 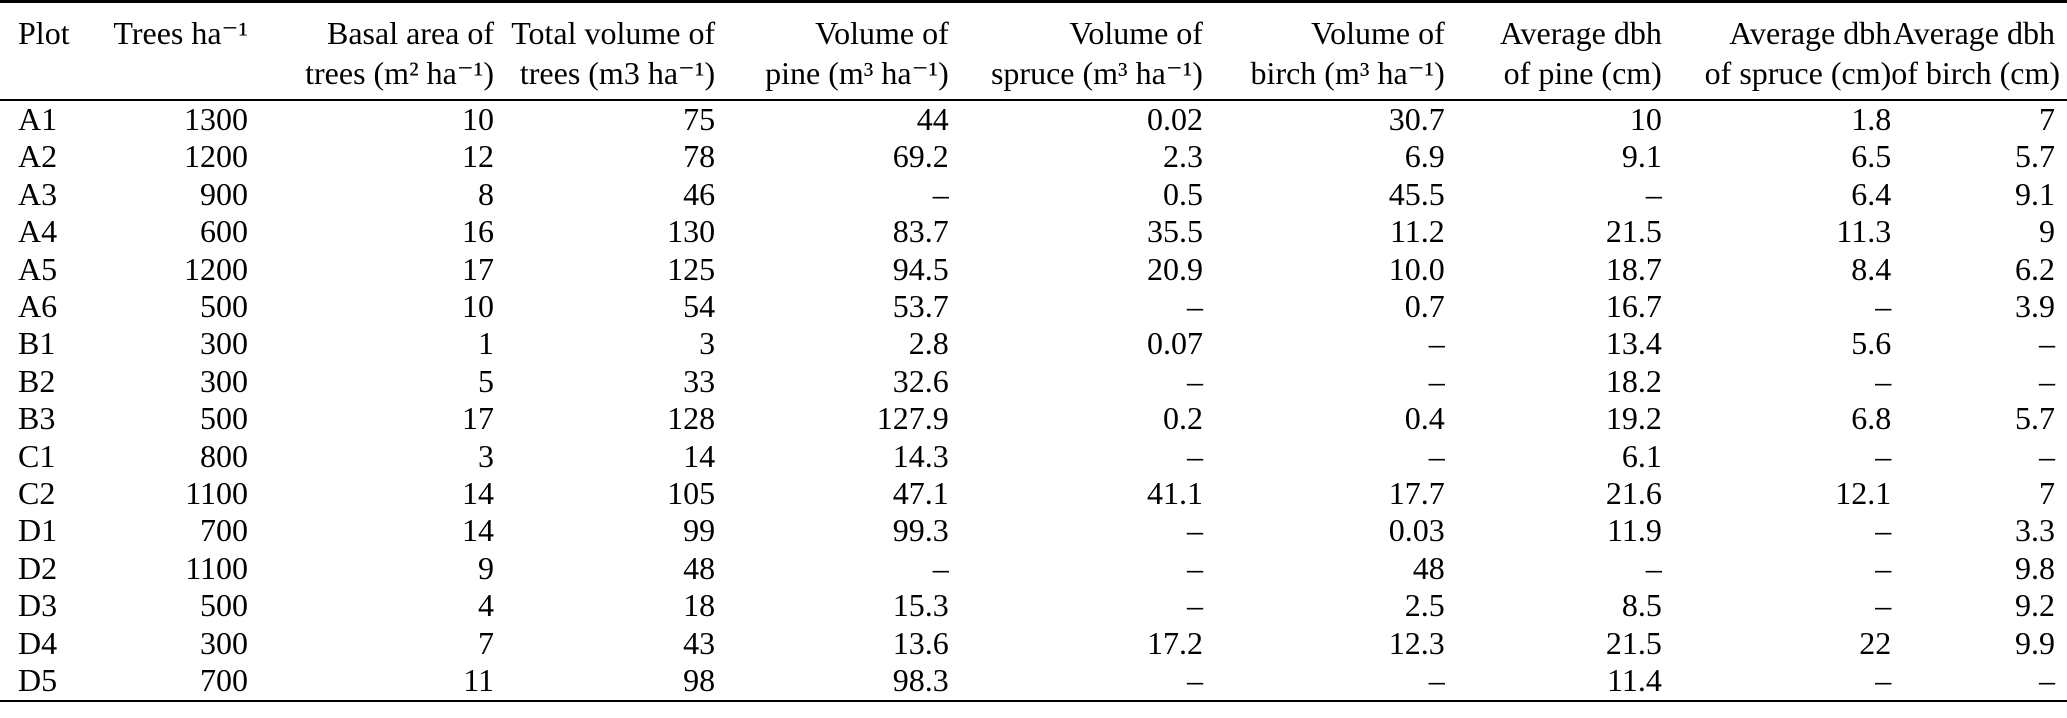 I want to click on row-plot-label: C1, so click(x=37, y=455).